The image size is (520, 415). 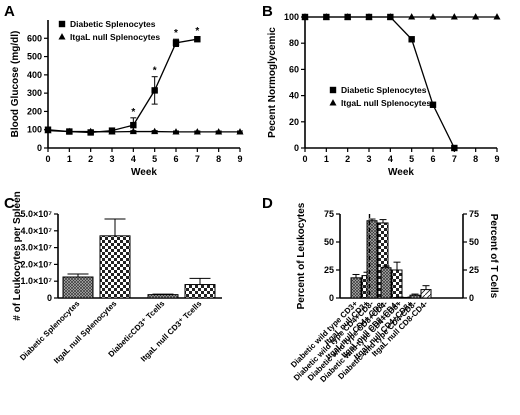 I want to click on y-tick-label: 75, so click(x=329, y=214).